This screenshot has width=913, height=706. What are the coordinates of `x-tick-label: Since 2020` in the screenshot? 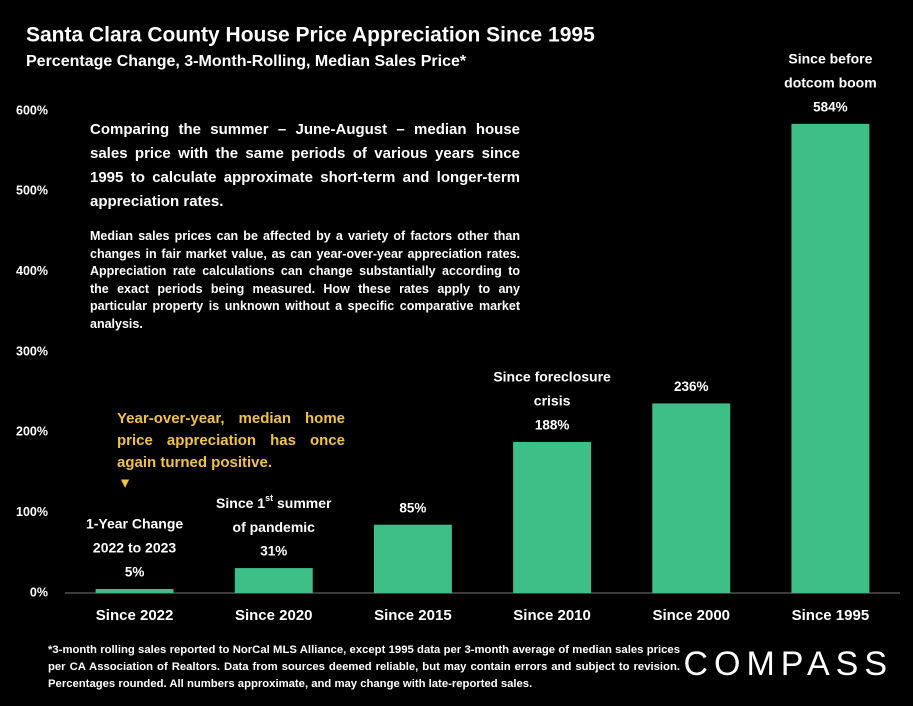 It's located at (274, 615).